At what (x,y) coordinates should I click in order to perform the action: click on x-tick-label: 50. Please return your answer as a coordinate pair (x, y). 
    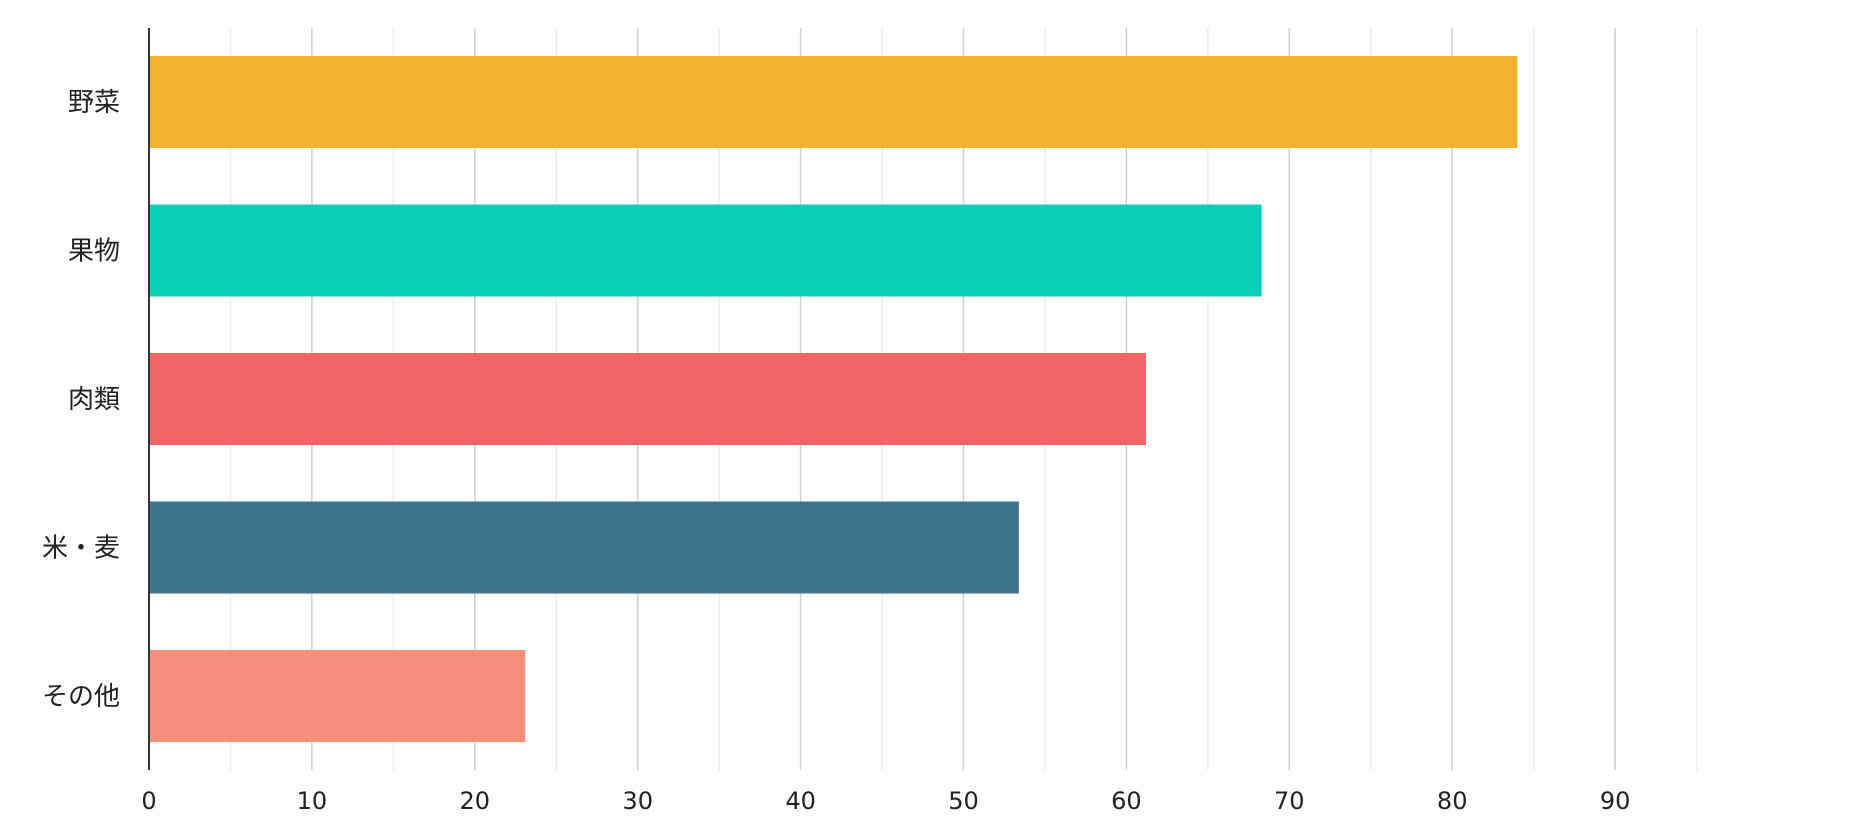
    Looking at the image, I should click on (963, 801).